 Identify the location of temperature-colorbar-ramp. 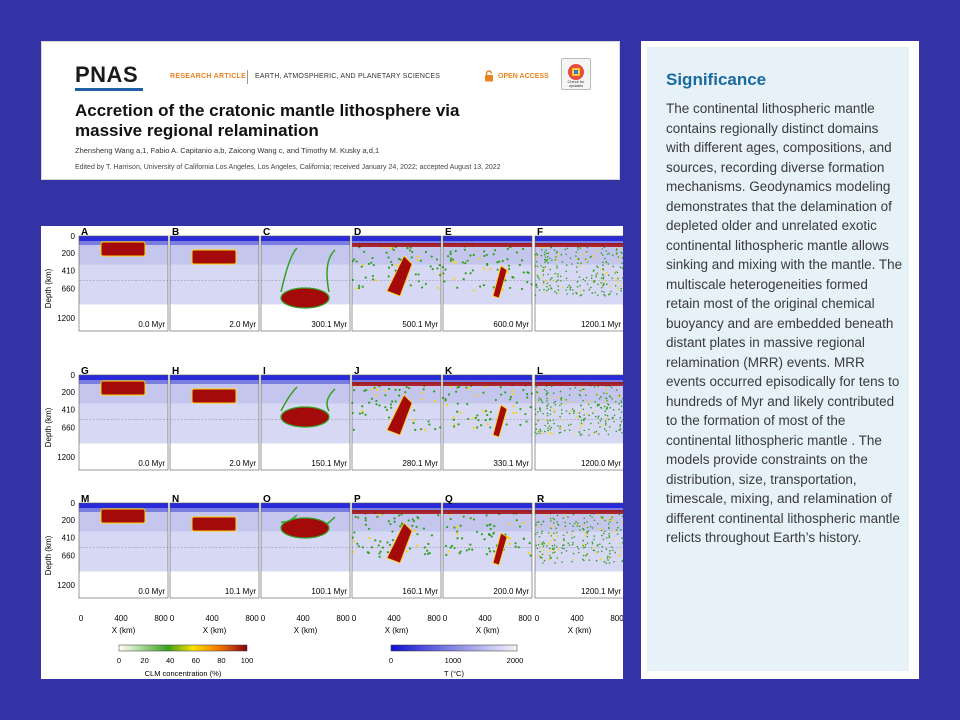
(454, 648).